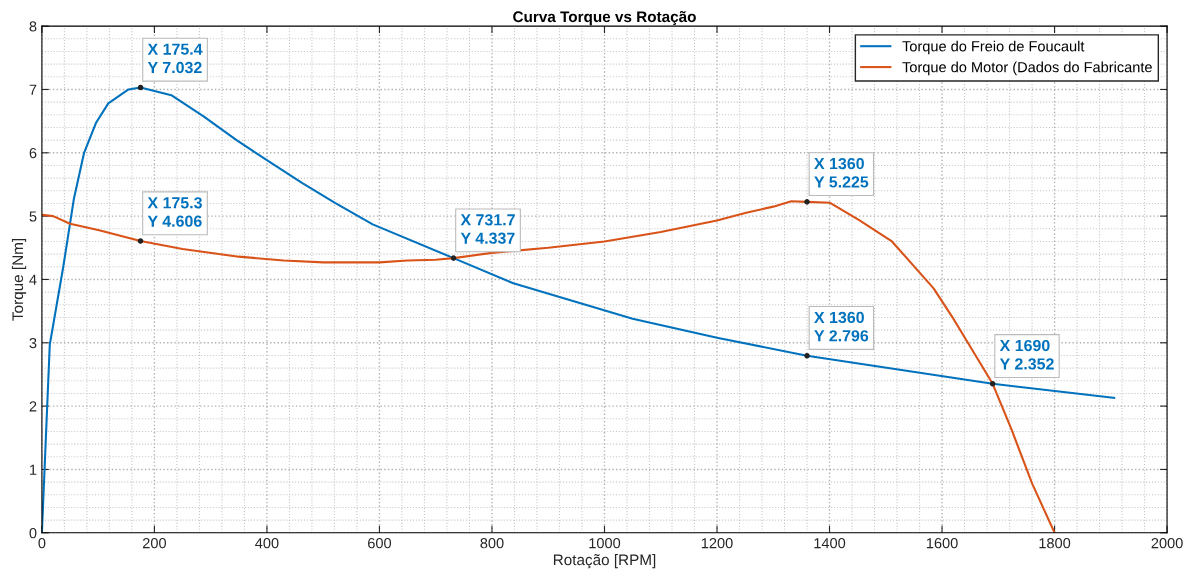 Image resolution: width=1197 pixels, height=581 pixels. Describe the element at coordinates (42, 543) in the screenshot. I see `x-tick-label: 0` at that location.